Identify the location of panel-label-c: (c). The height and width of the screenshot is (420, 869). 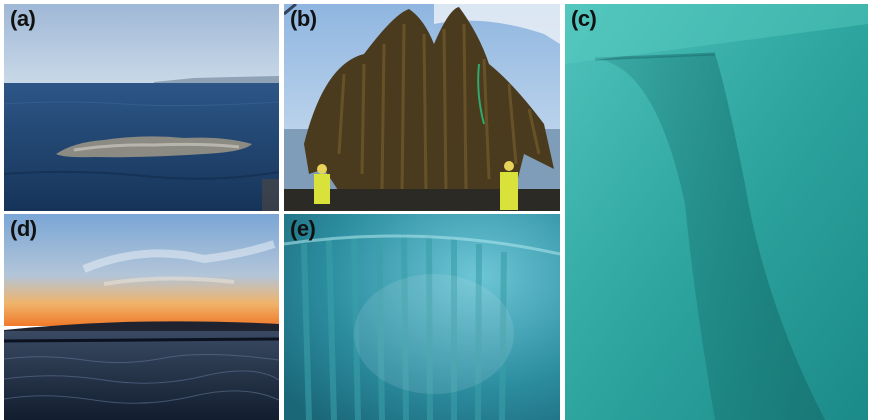
(584, 18).